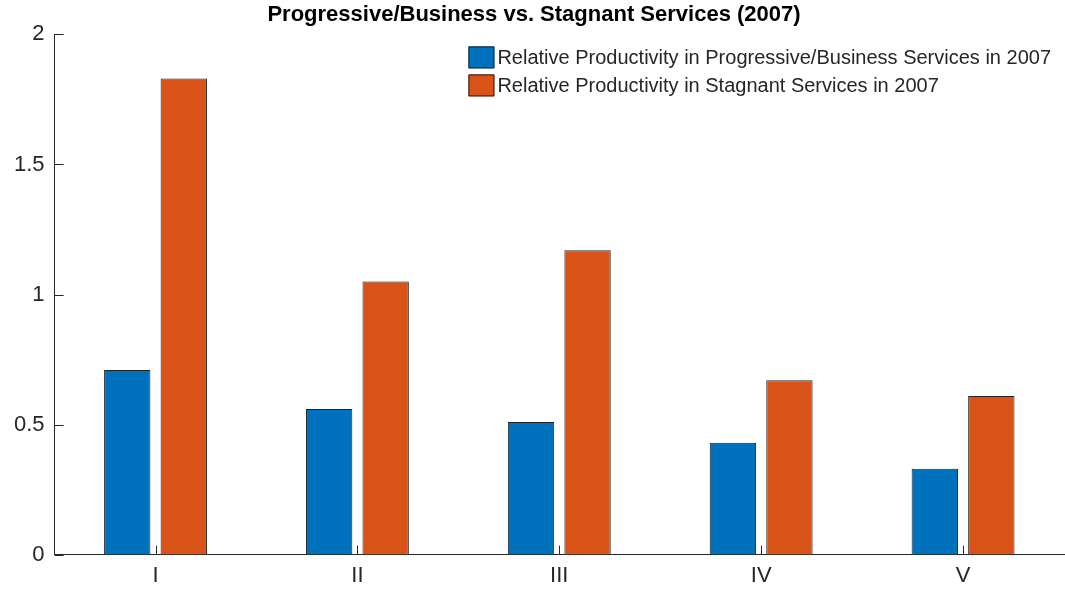 This screenshot has height=599, width=1065. I want to click on legend-label: Relative Productivity in Progressive/Business Services in 2007, so click(774, 56).